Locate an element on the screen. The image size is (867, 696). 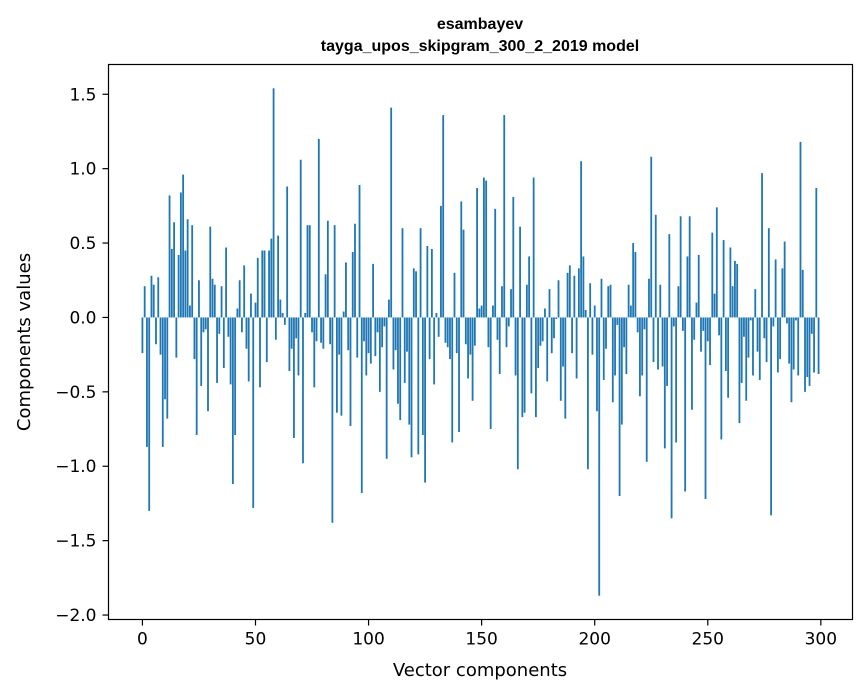
y-tick-label-1: 1.0 is located at coordinates (82, 170).